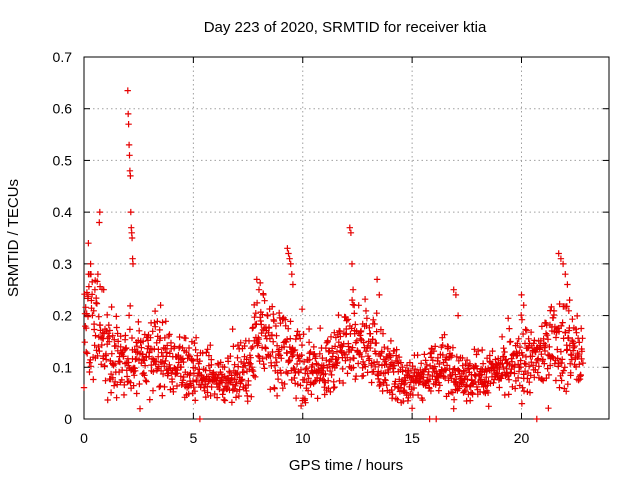  I want to click on x-axis-label: GPS time / hours, so click(346, 465).